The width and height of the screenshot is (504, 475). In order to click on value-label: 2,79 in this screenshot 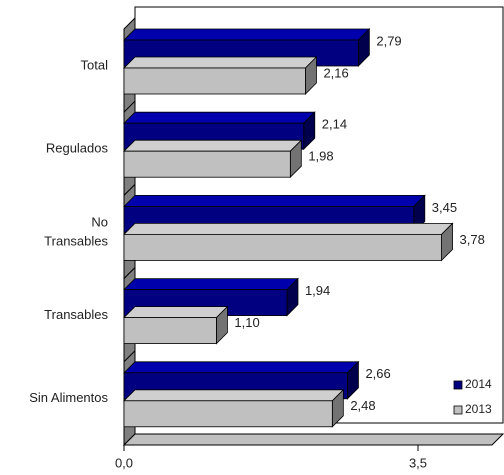, I will do `click(388, 40)`.